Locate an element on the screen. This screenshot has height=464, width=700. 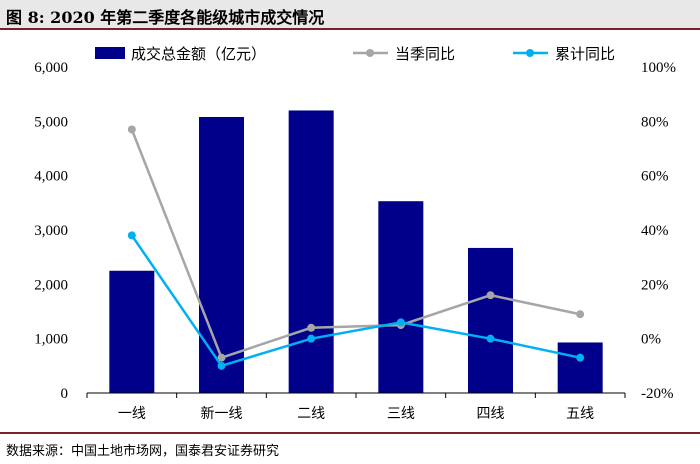
source-divider is located at coordinates (350, 433).